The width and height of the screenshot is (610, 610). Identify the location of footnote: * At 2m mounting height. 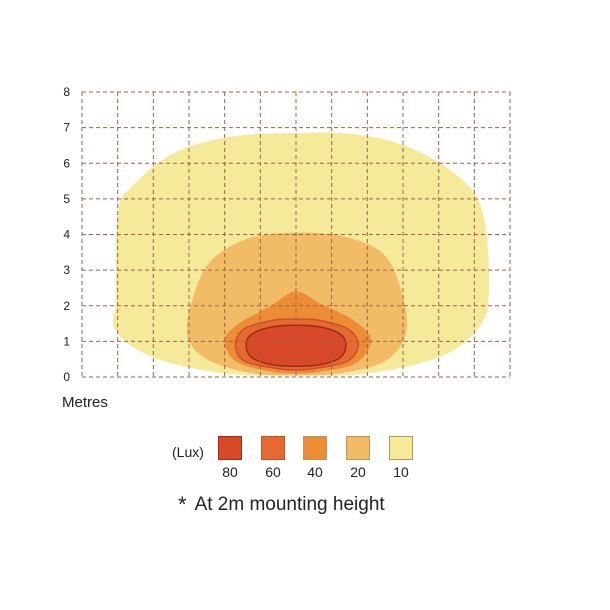
(281, 505).